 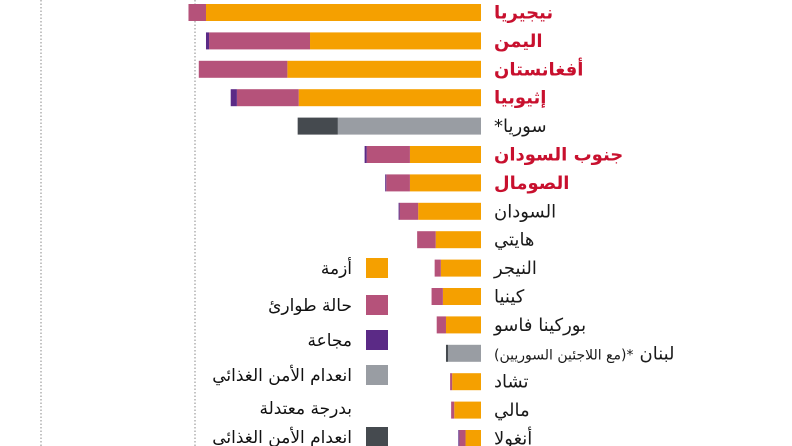 I want to click on legend-label-3-1: بدرجة معتدلة, so click(x=305, y=409).